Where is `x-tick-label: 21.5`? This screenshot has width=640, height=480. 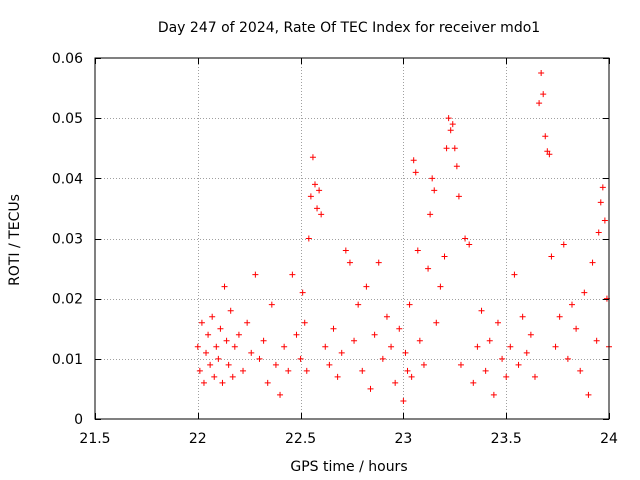 x-tick-label: 21.5 is located at coordinates (94, 439).